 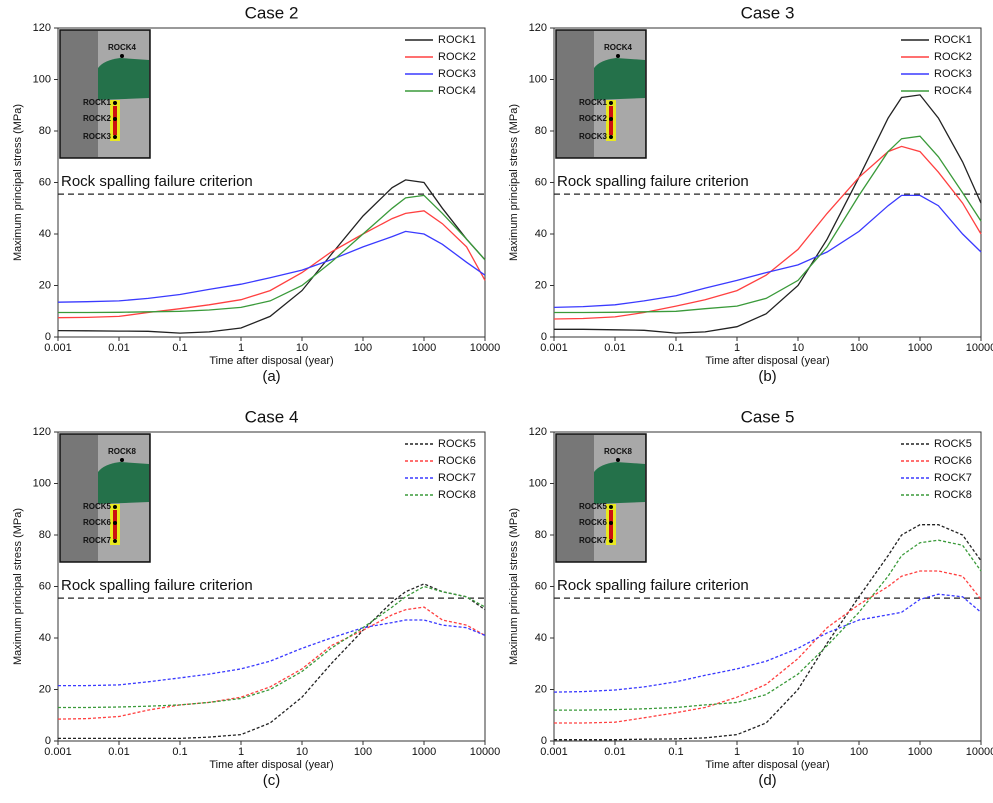 I want to click on panel-label: (a), so click(x=271, y=376).